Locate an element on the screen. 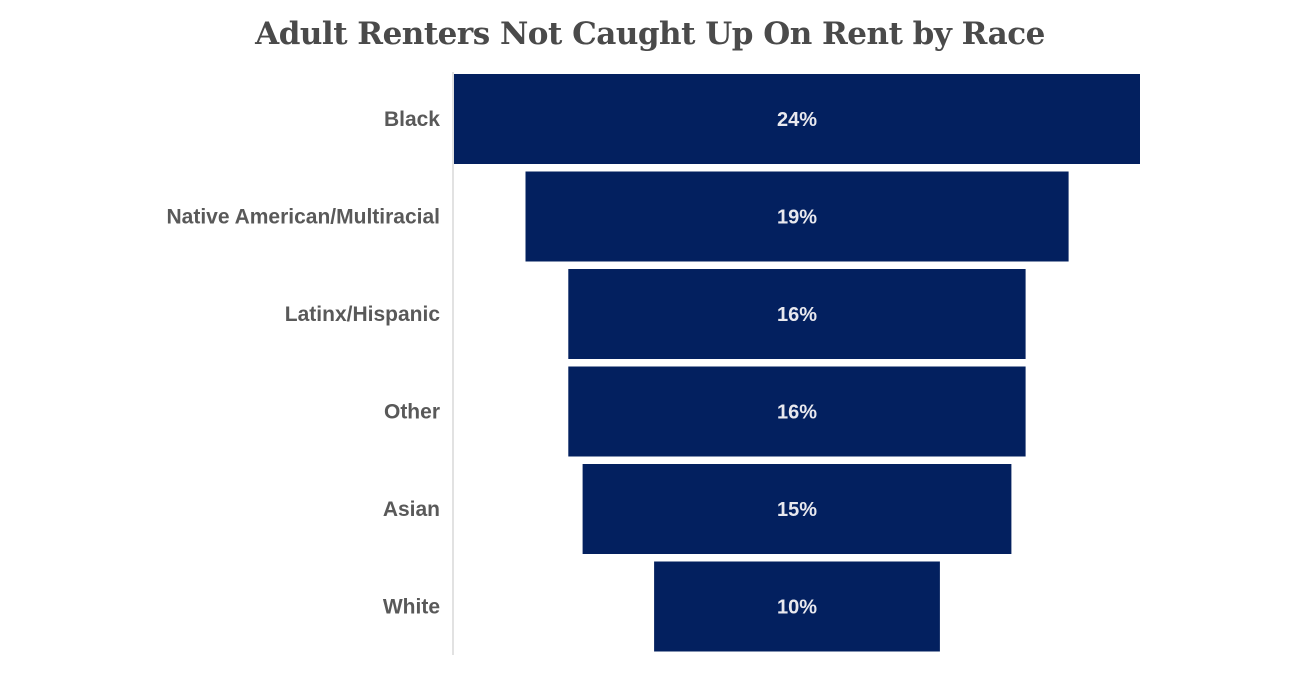 This screenshot has width=1300, height=675. category-label-asian: Asian is located at coordinates (411, 509).